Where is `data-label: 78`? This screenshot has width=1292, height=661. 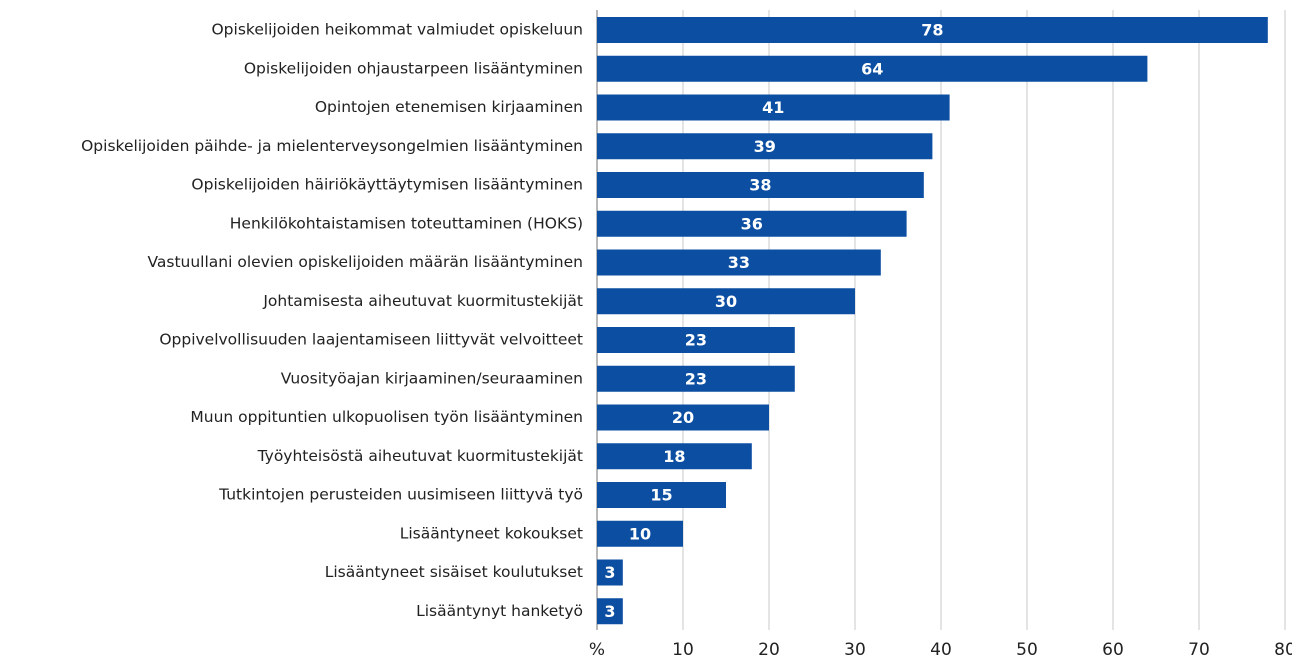 data-label: 78 is located at coordinates (932, 30).